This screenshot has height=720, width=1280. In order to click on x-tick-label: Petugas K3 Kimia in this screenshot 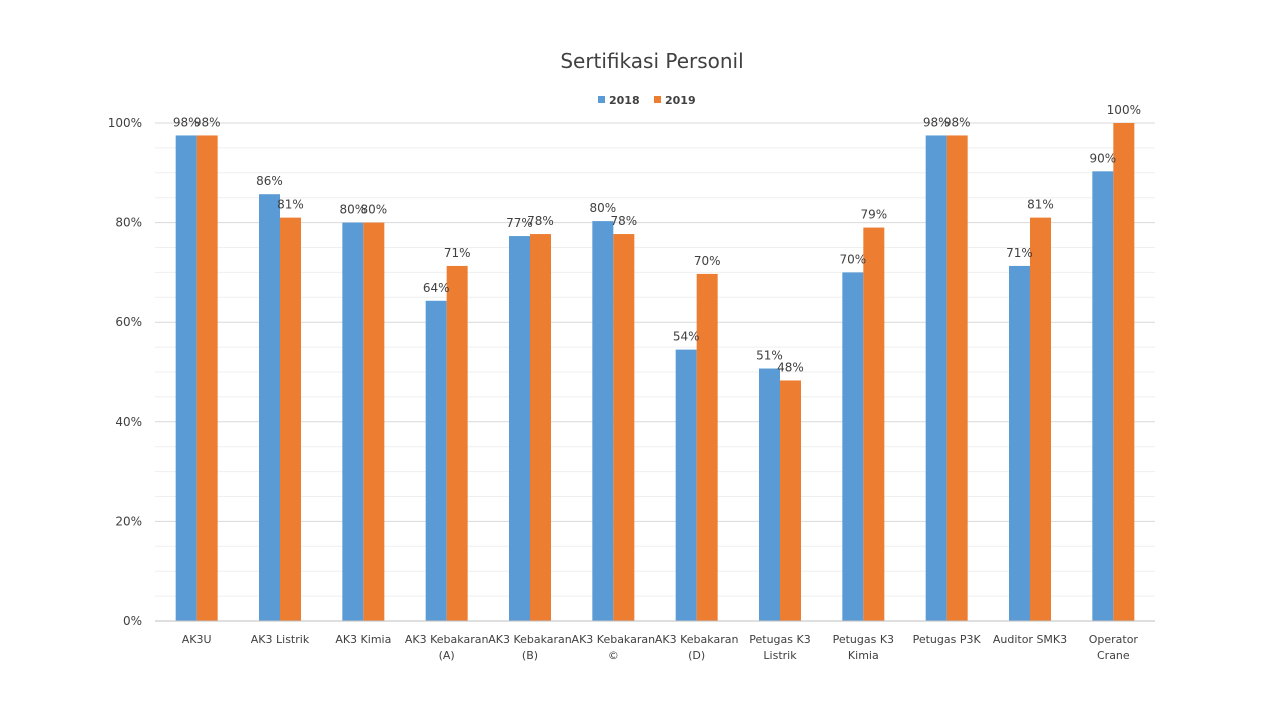, I will do `click(863, 647)`.